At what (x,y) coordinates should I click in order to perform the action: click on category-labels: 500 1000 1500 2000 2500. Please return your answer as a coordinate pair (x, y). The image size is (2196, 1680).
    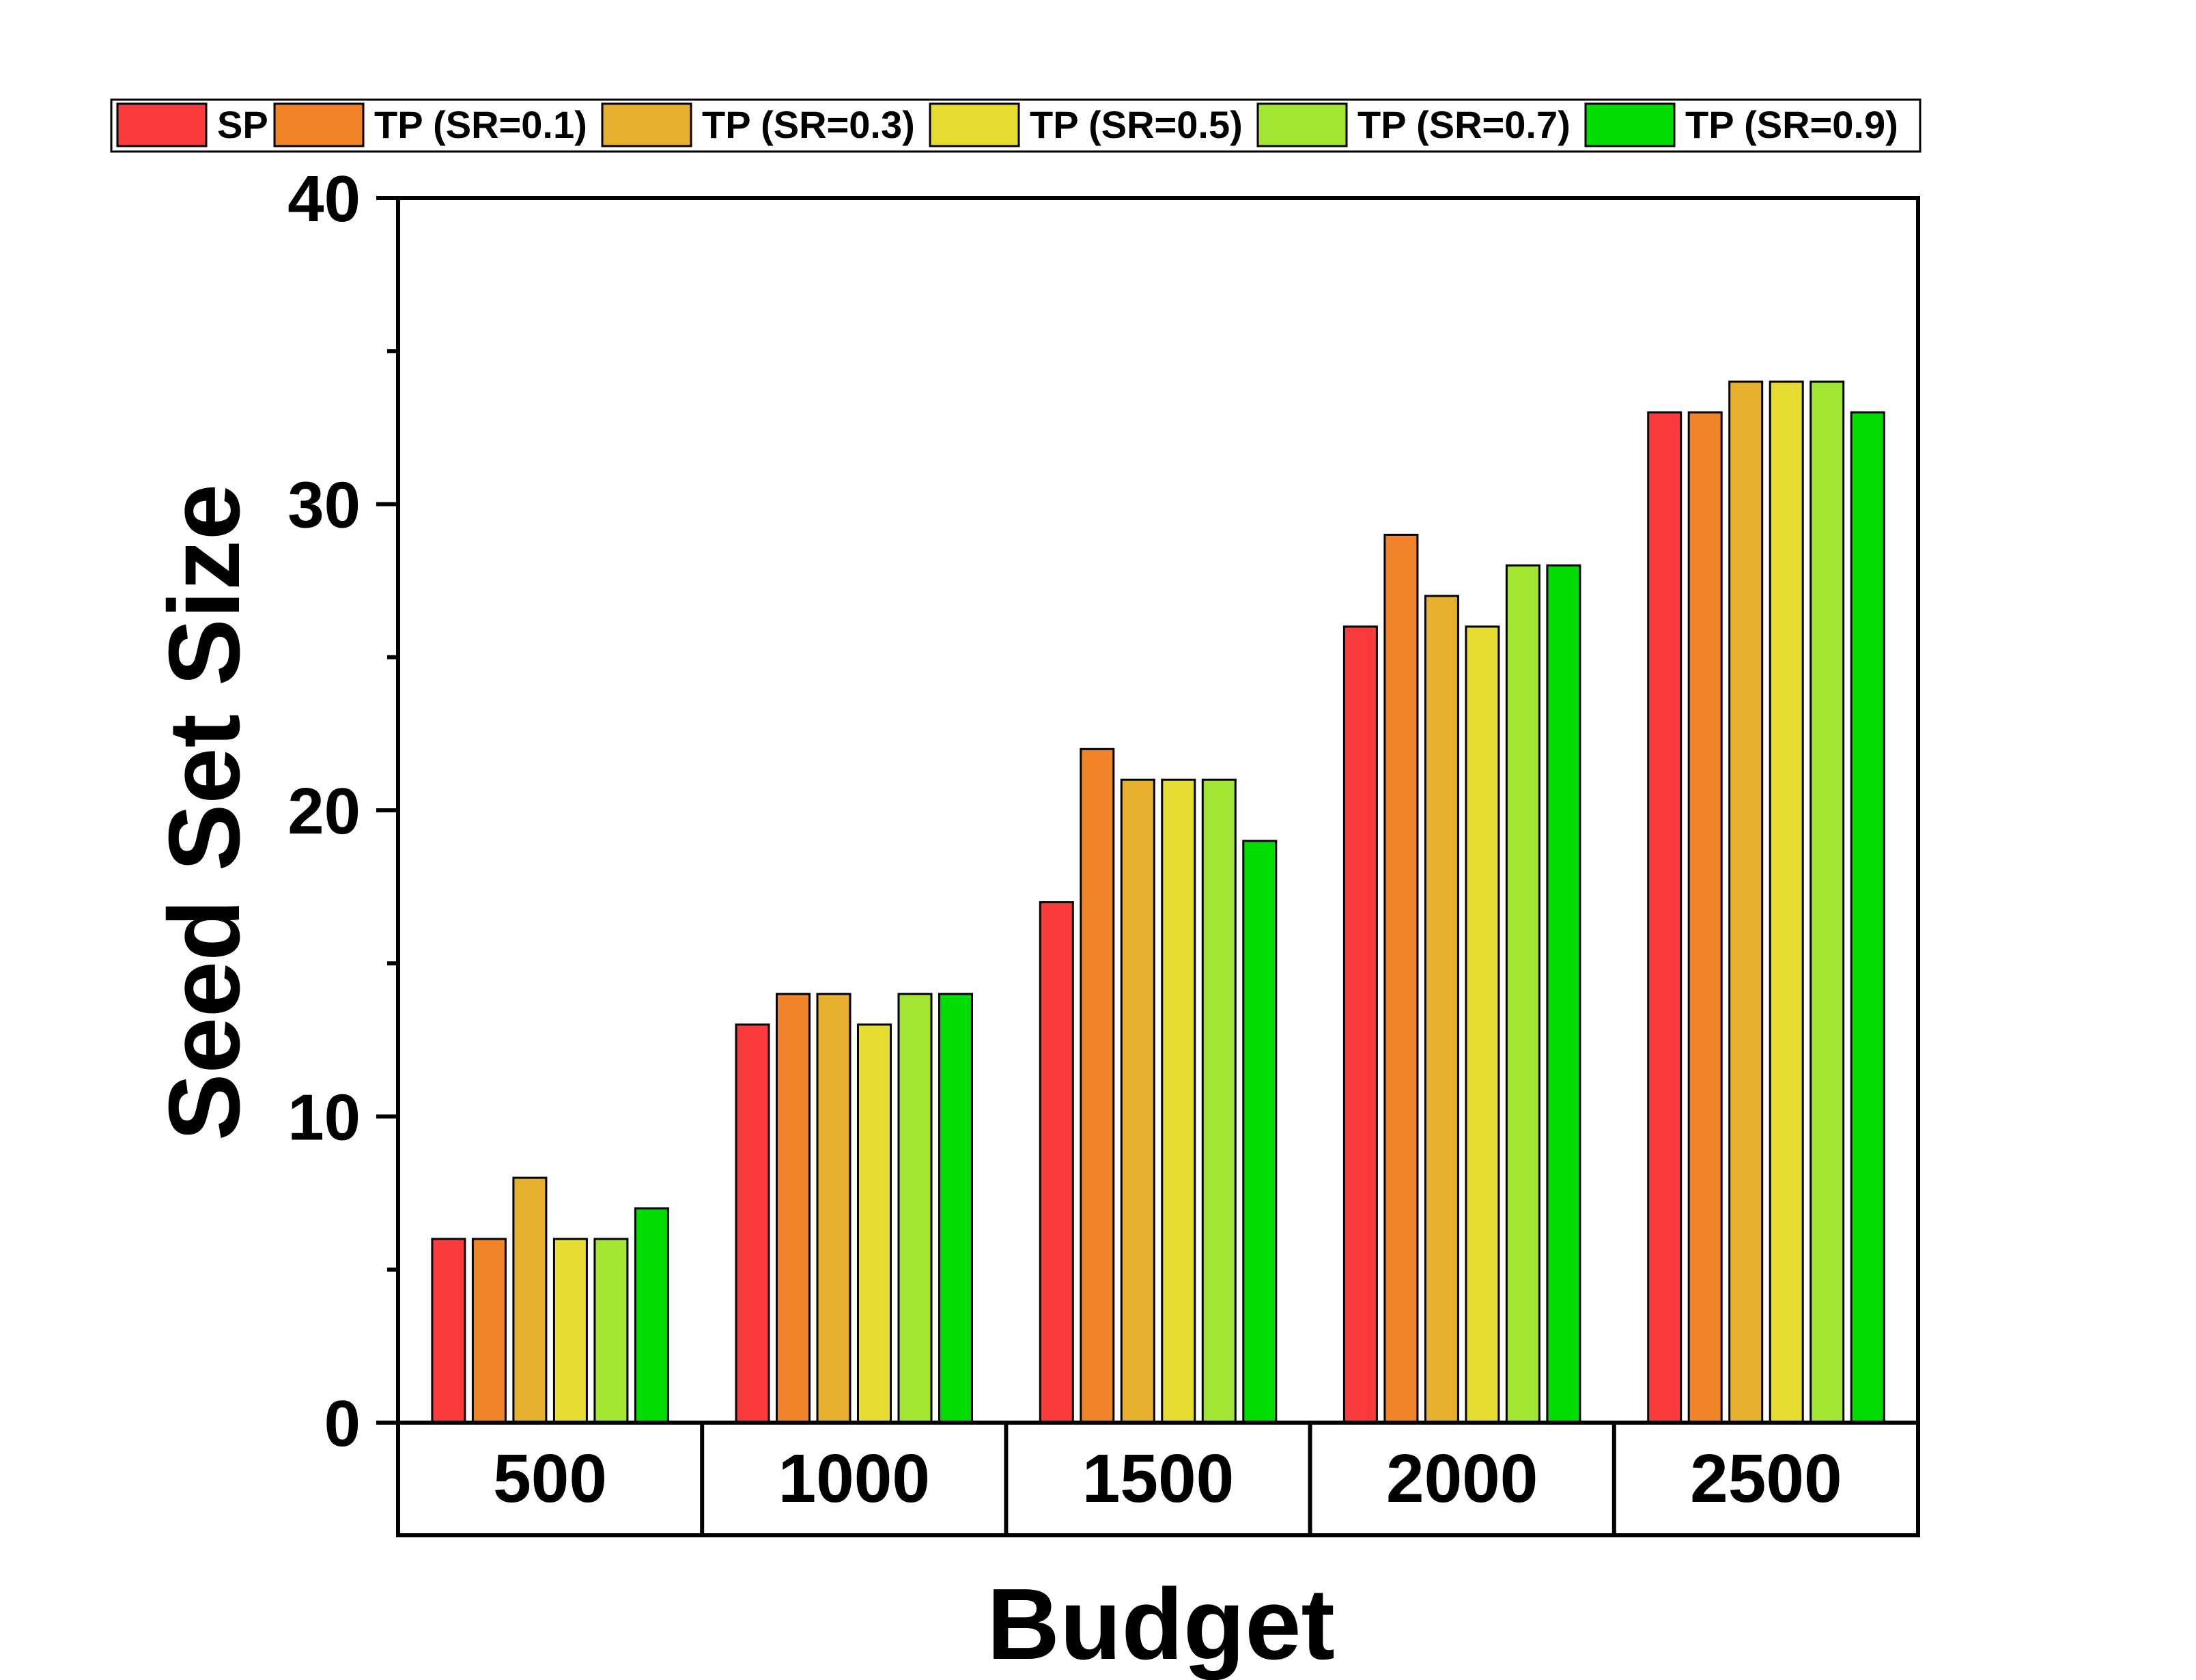
    Looking at the image, I should click on (1167, 1478).